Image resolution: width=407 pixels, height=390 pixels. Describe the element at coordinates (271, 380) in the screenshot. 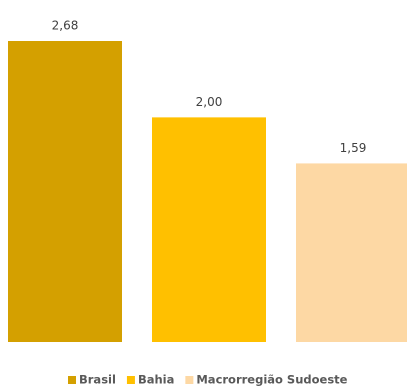

I see `legend-label: Macrorregião Sudoeste` at that location.